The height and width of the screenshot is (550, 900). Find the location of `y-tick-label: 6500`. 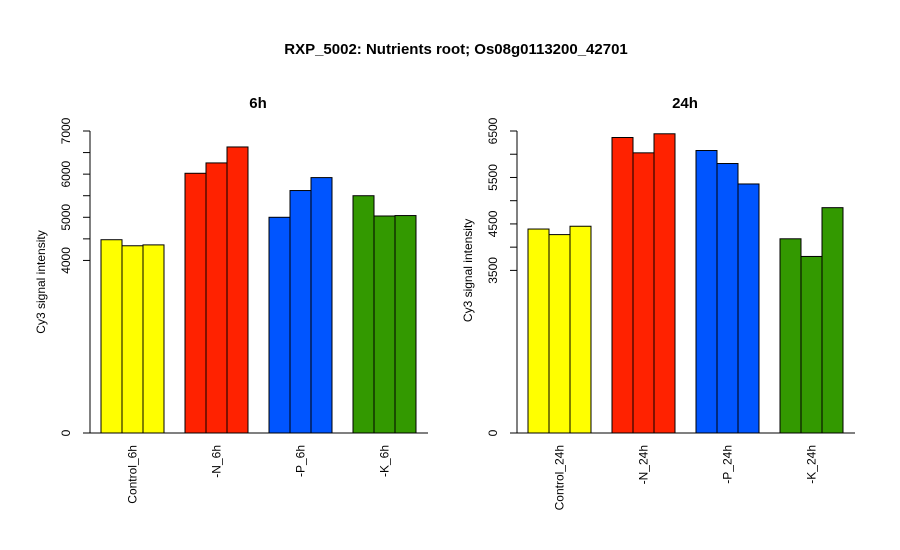

y-tick-label: 6500 is located at coordinates (493, 130).